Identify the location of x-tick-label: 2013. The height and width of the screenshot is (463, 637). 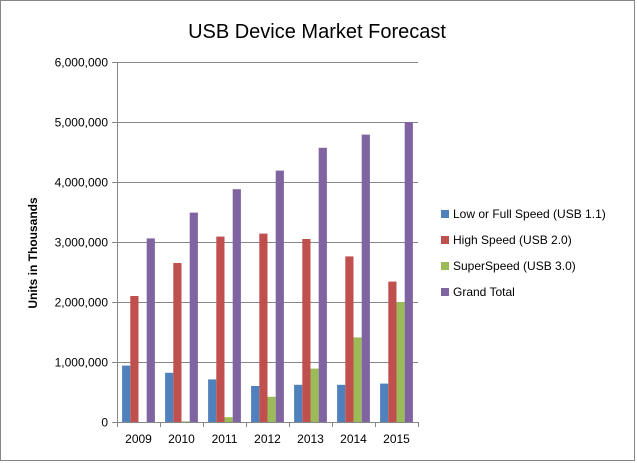
(310, 439).